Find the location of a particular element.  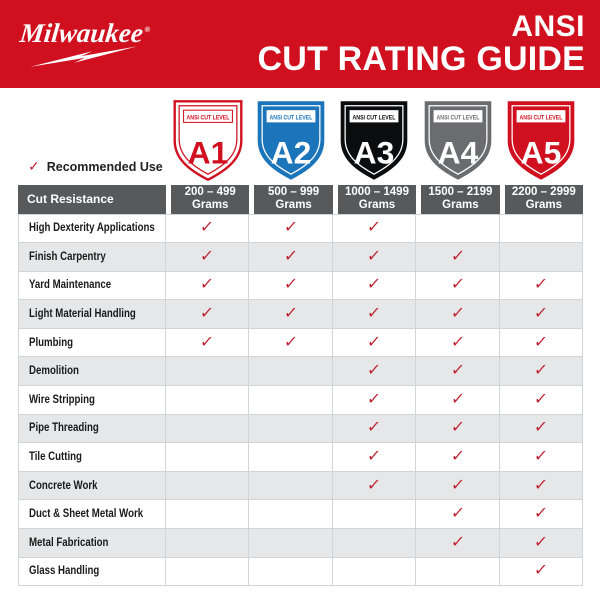

brand-name-text: Milwaukee is located at coordinates (81, 33).